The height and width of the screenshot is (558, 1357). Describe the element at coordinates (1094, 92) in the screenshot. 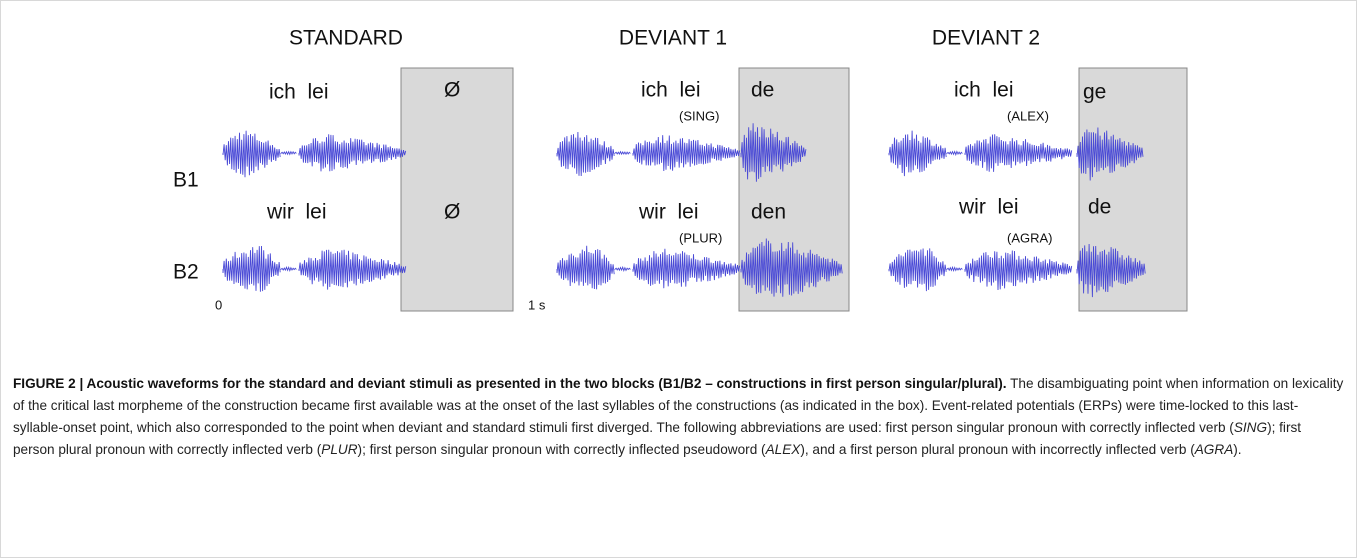

I see `syllables: ge` at that location.